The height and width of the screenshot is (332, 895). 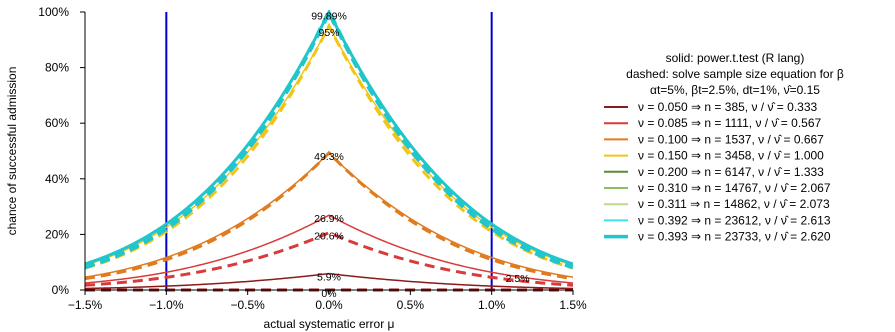 What do you see at coordinates (329, 237) in the screenshot?
I see `annotation-4: 20.6%` at bounding box center [329, 237].